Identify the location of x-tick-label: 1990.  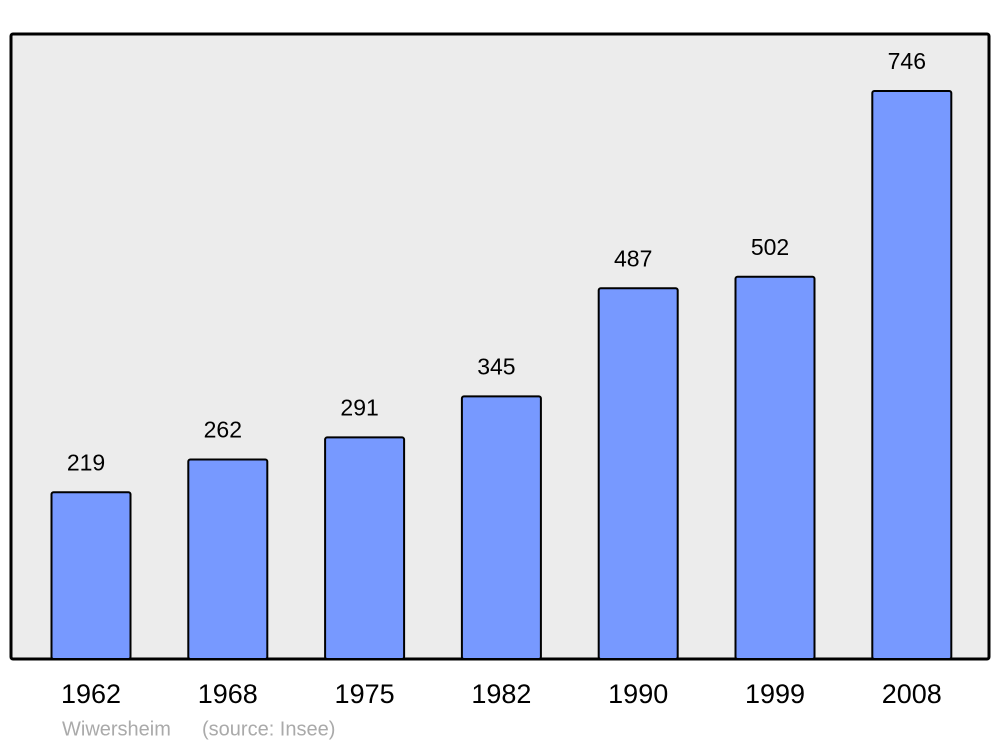
(638, 694).